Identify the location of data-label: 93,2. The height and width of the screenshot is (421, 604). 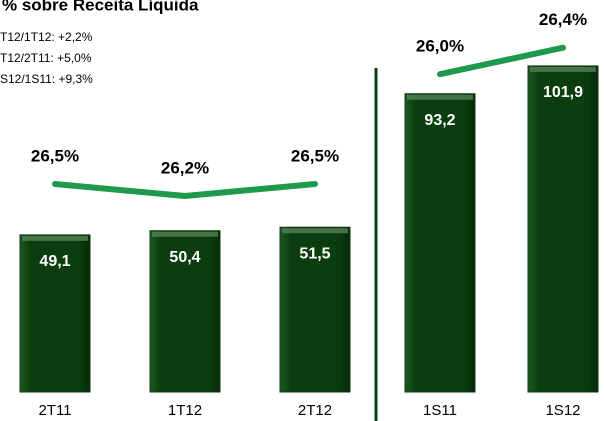
(439, 120).